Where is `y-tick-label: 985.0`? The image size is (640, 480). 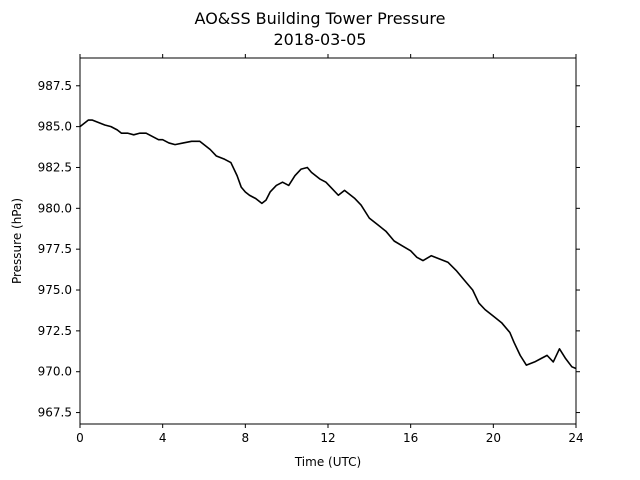 y-tick-label: 985.0 is located at coordinates (55, 127).